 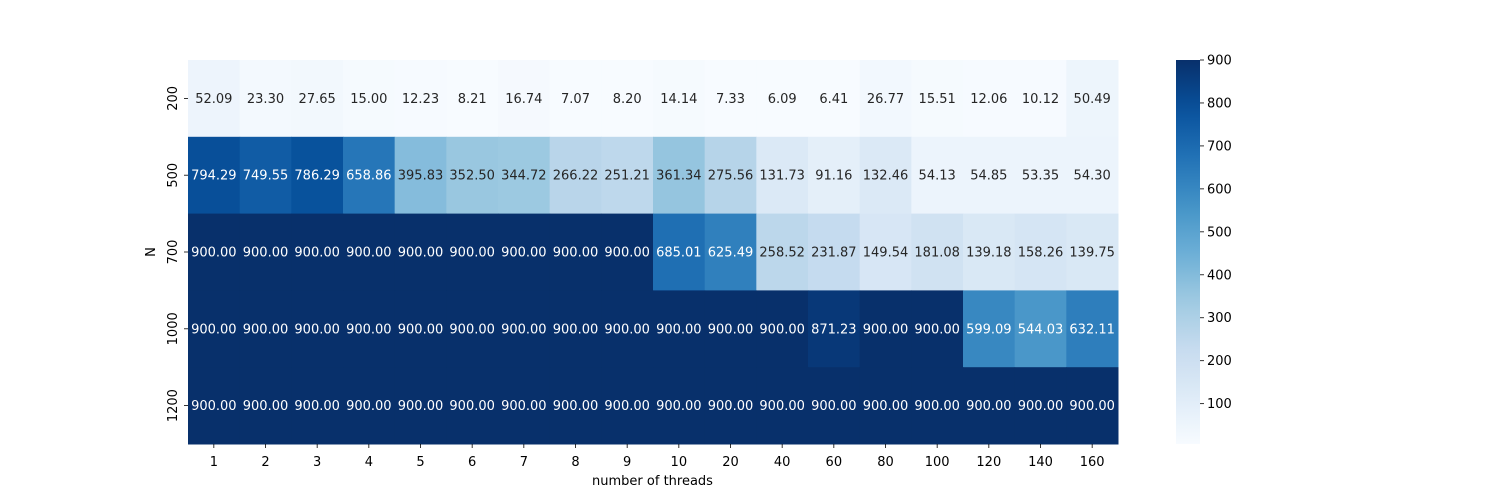 What do you see at coordinates (173, 252) in the screenshot?
I see `y-tick-label: 700` at bounding box center [173, 252].